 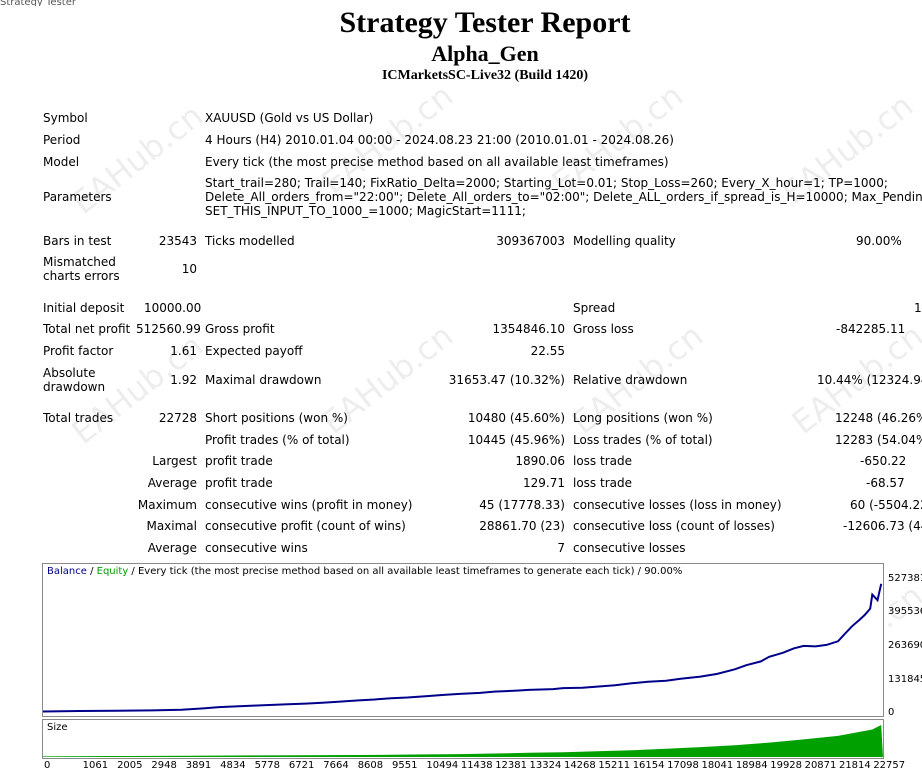 What do you see at coordinates (751, 765) in the screenshot?
I see `x-tick-label: 18984` at bounding box center [751, 765].